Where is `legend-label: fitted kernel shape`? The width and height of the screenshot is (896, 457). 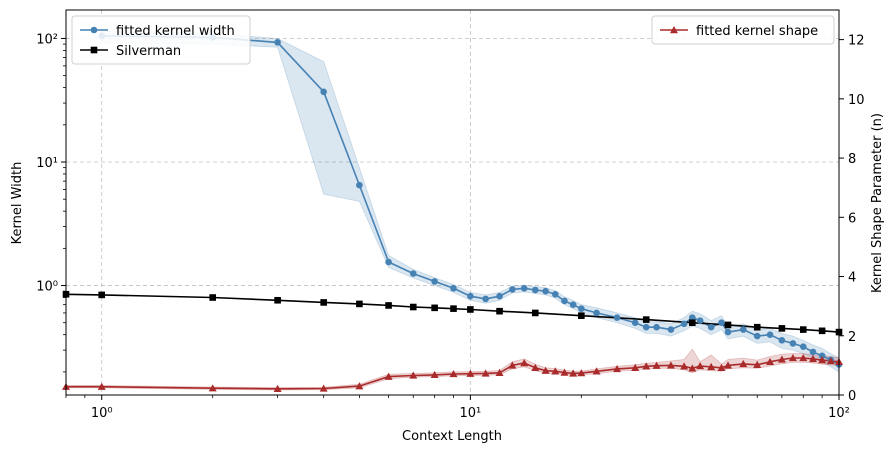 legend-label: fitted kernel shape is located at coordinates (757, 31).